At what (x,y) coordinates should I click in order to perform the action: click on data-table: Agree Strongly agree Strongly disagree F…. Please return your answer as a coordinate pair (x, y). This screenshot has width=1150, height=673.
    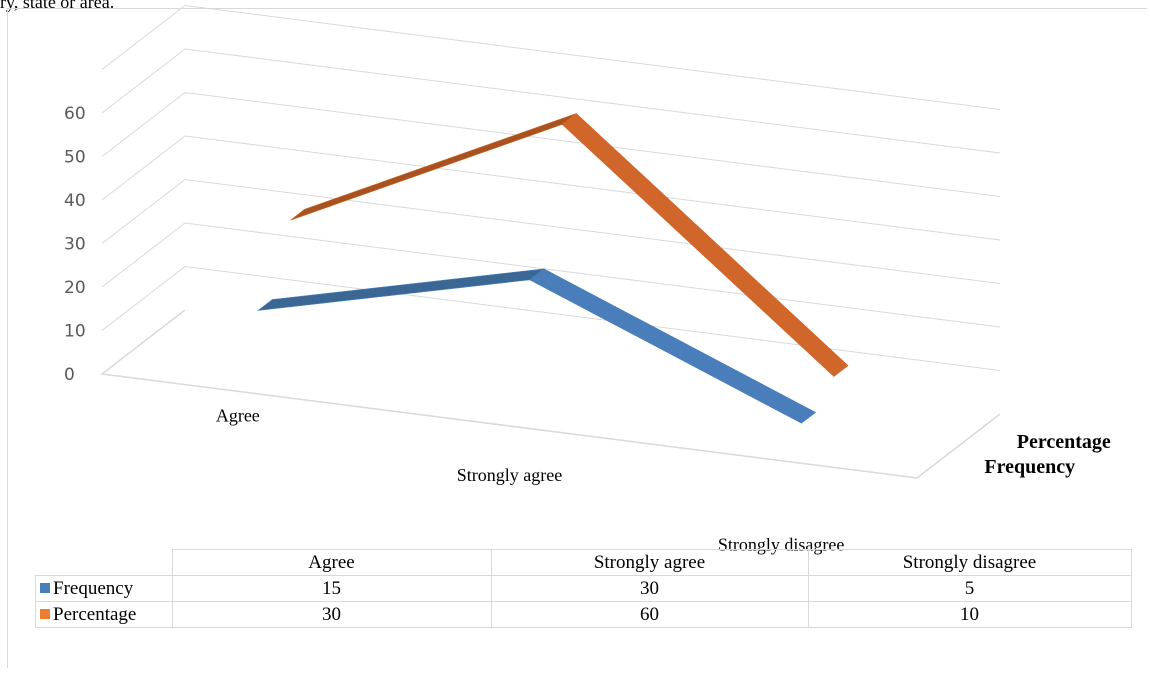
    Looking at the image, I should click on (583, 588).